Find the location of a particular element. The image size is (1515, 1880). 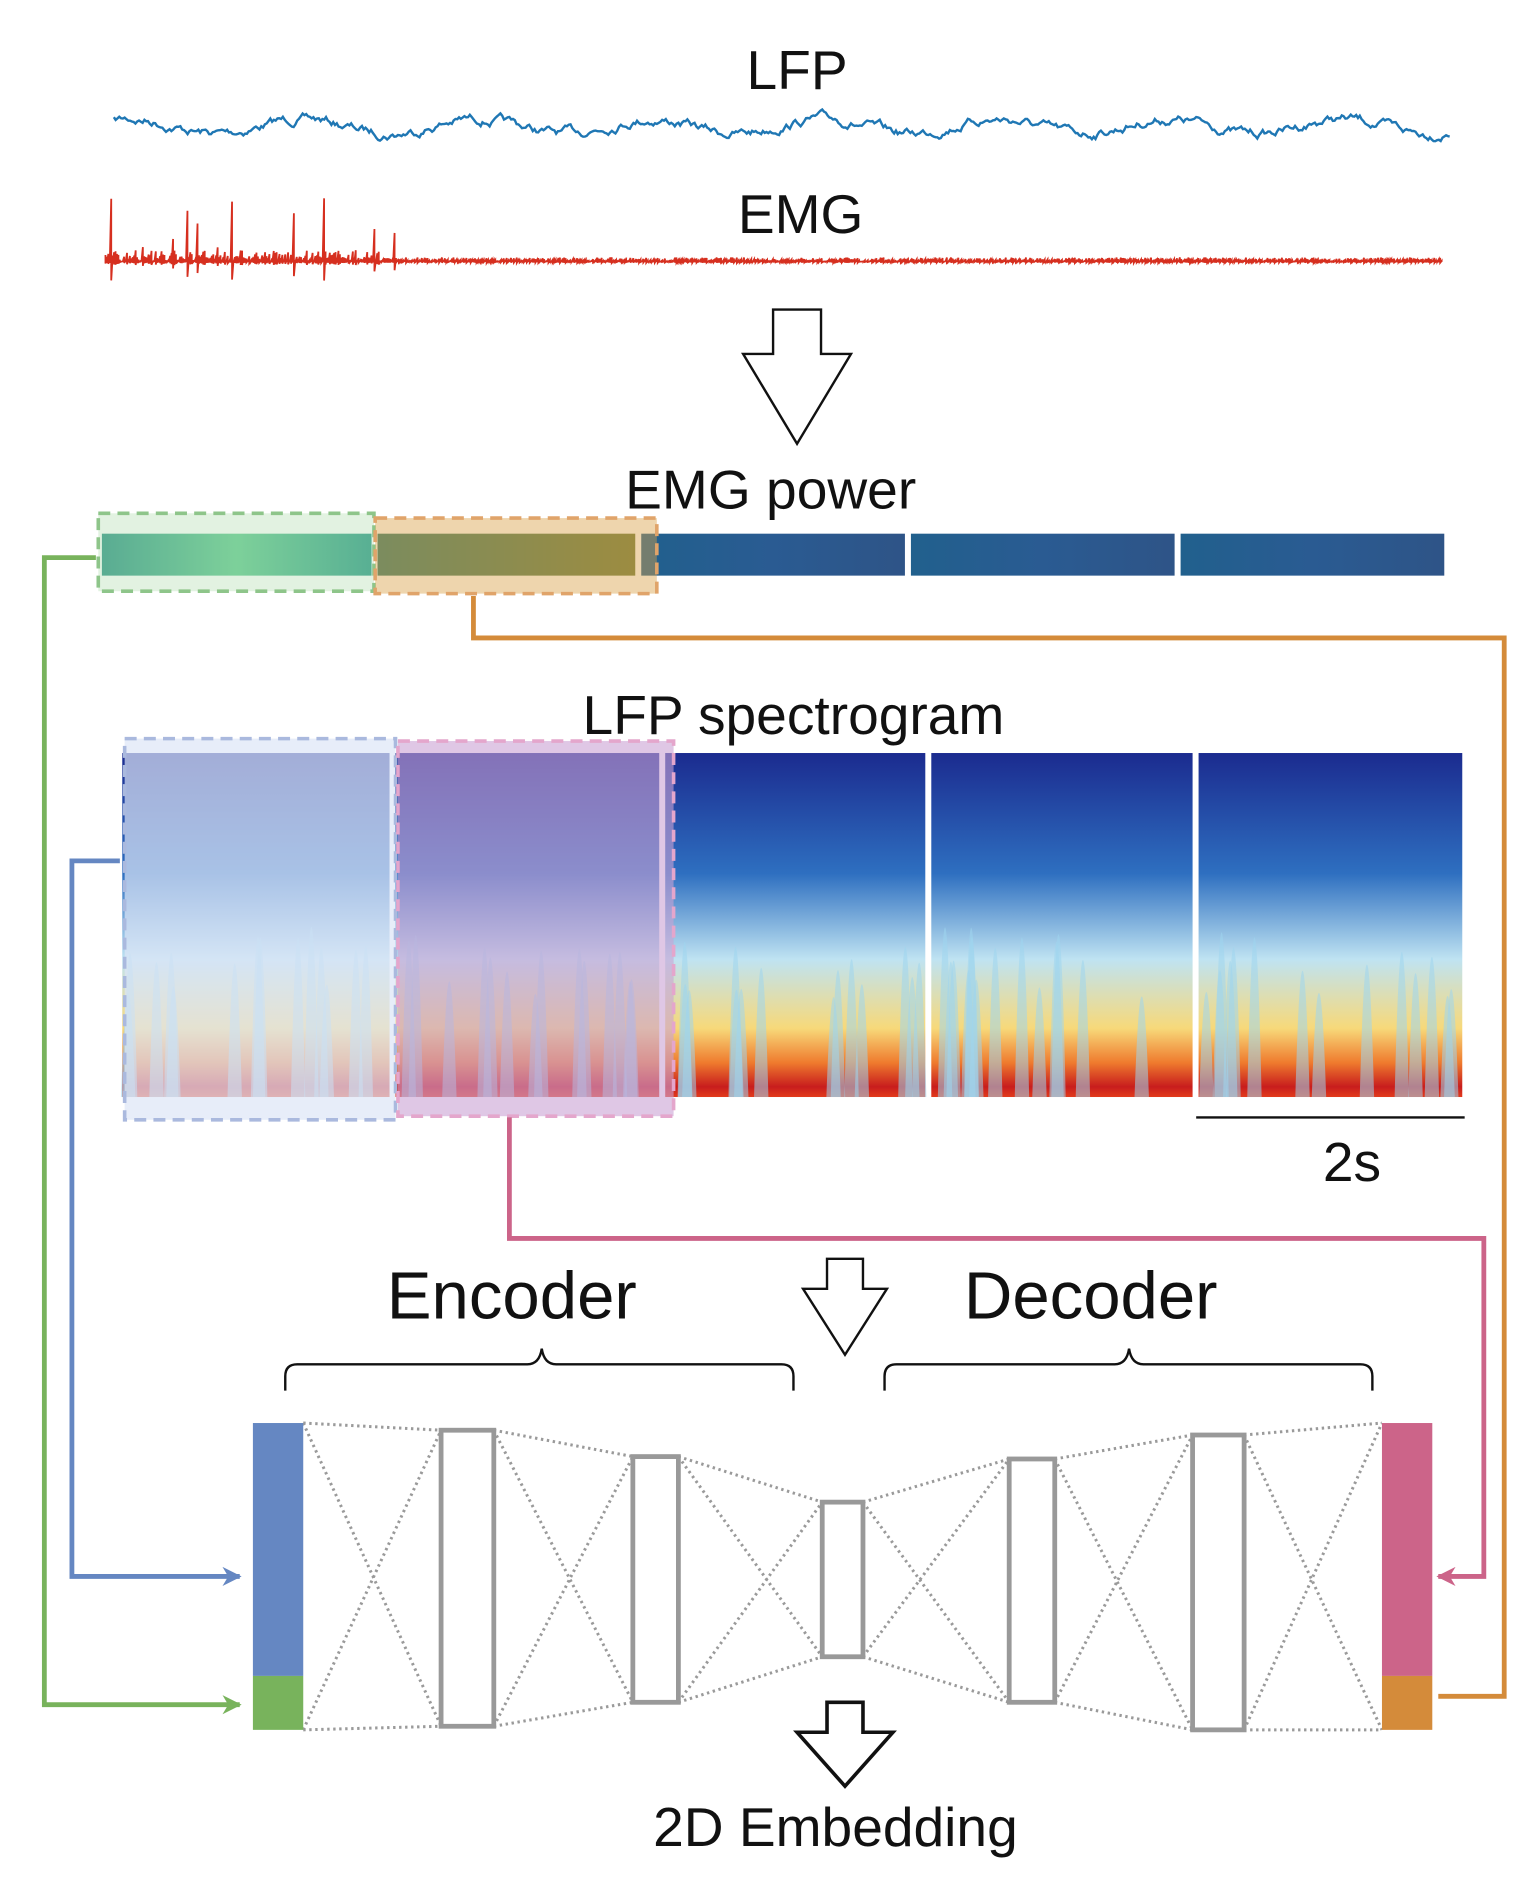

emg-trace is located at coordinates (773, 239).